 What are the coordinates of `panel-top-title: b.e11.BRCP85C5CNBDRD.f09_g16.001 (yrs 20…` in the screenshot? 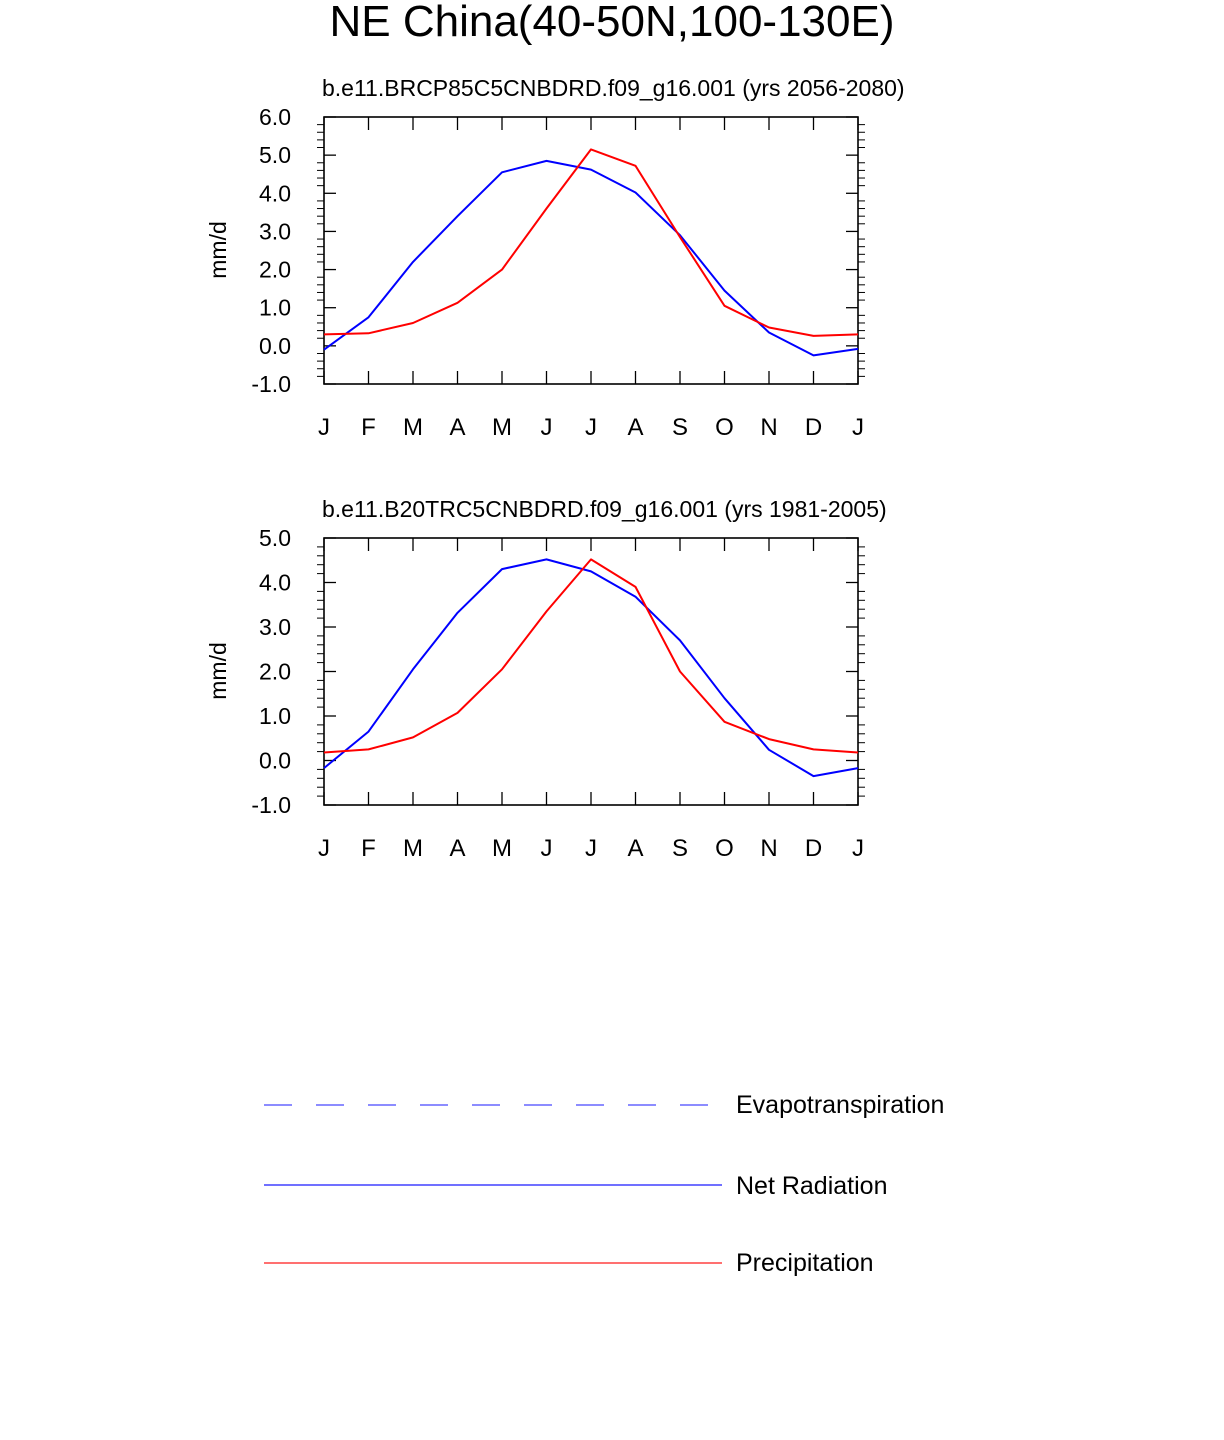 It's located at (613, 88).